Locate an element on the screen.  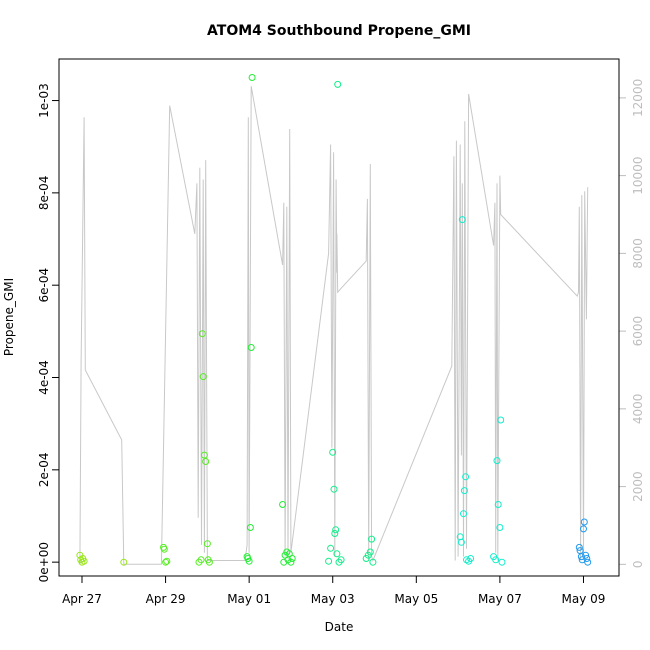
y-tick-label: 4e-04 is located at coordinates (44, 377).